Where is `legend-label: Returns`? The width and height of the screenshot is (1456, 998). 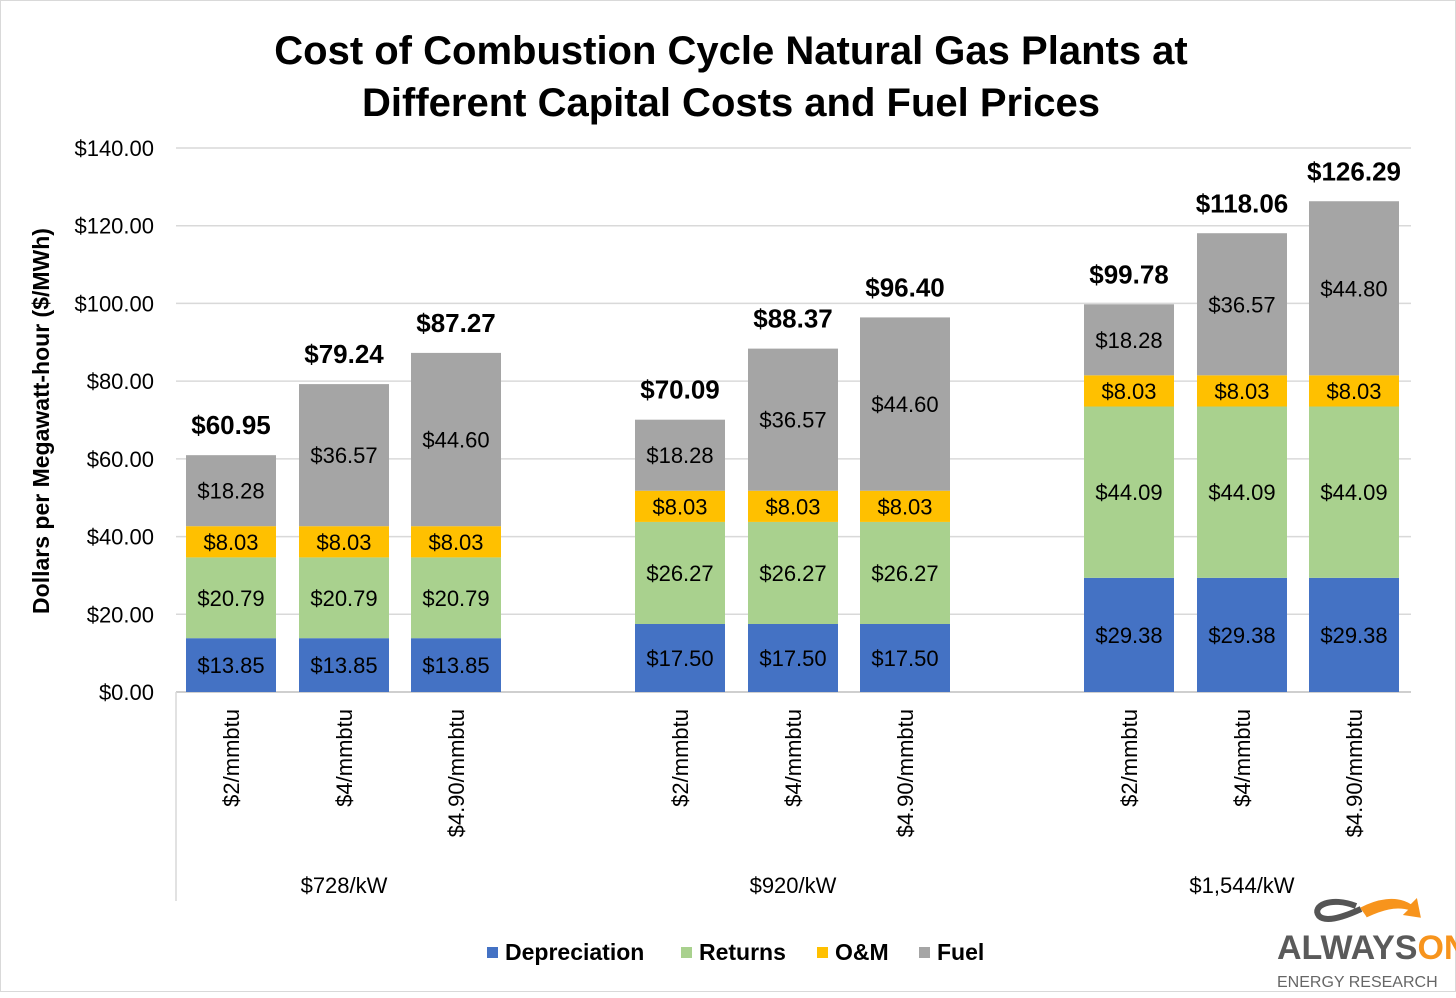
legend-label: Returns is located at coordinates (742, 952).